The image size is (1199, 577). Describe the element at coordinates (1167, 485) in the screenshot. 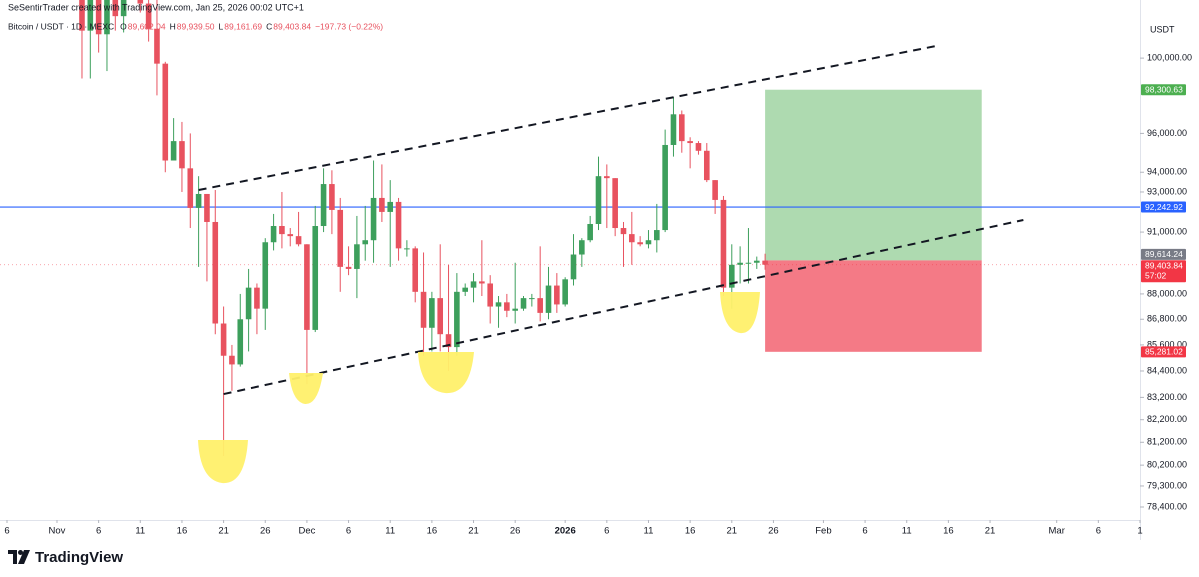

I see `y-tick-label: 79,300.00` at that location.